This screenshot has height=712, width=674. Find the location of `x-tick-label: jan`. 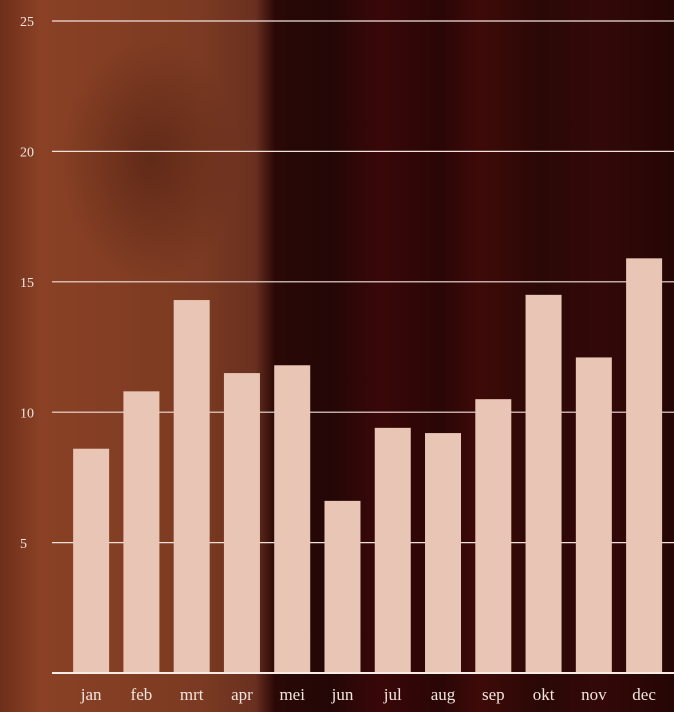

x-tick-label: jan is located at coordinates (91, 694).